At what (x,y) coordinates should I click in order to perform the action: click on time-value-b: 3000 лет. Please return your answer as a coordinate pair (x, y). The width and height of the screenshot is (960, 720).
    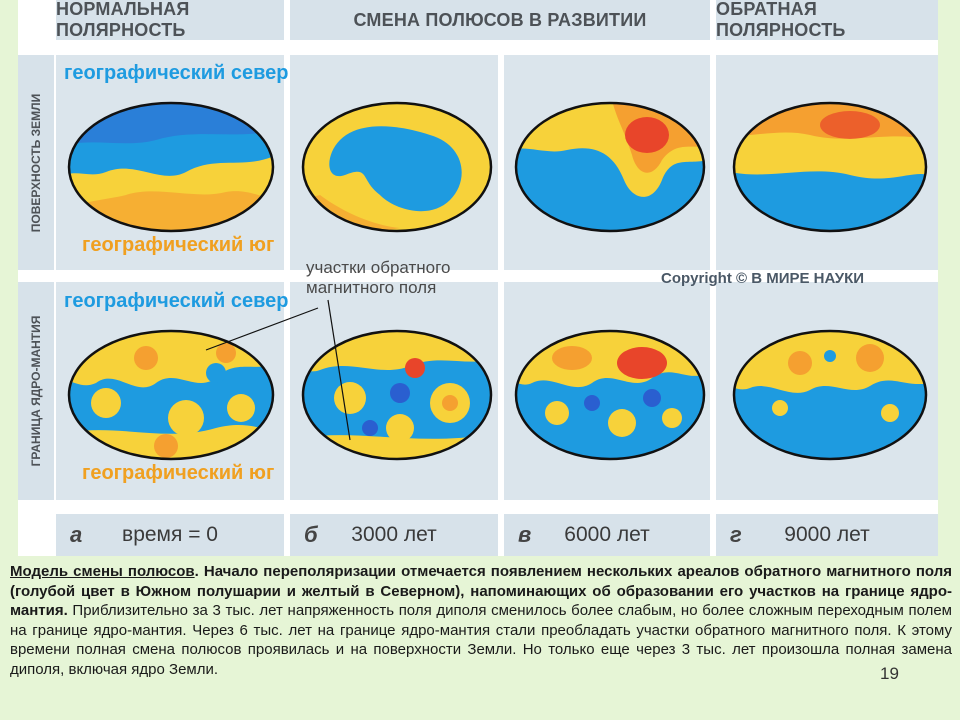
    Looking at the image, I should click on (394, 534).